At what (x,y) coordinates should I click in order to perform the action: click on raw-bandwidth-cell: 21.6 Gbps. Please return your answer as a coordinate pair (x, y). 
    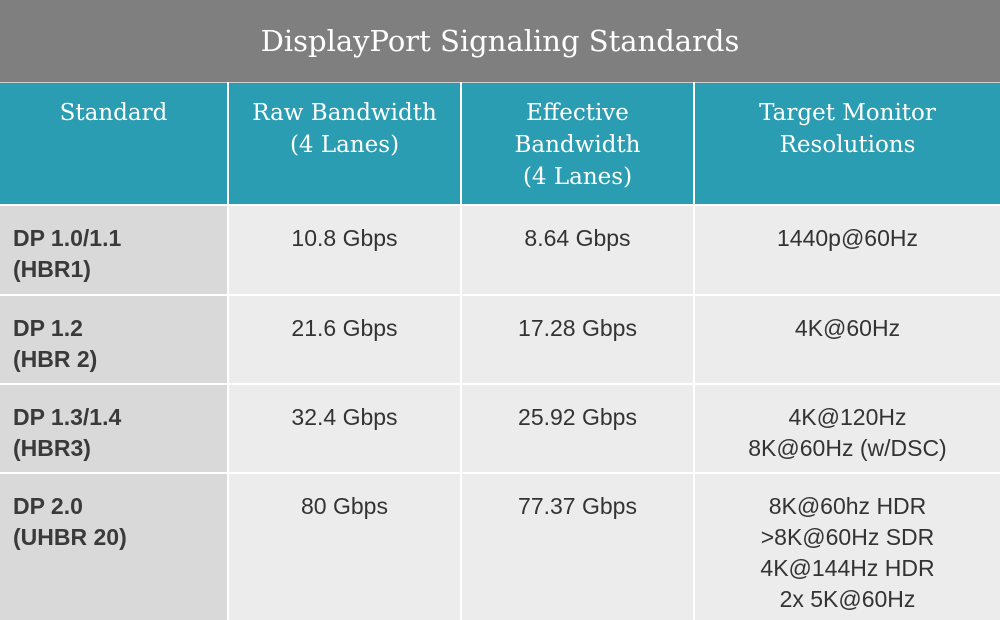
    Looking at the image, I should click on (344, 339).